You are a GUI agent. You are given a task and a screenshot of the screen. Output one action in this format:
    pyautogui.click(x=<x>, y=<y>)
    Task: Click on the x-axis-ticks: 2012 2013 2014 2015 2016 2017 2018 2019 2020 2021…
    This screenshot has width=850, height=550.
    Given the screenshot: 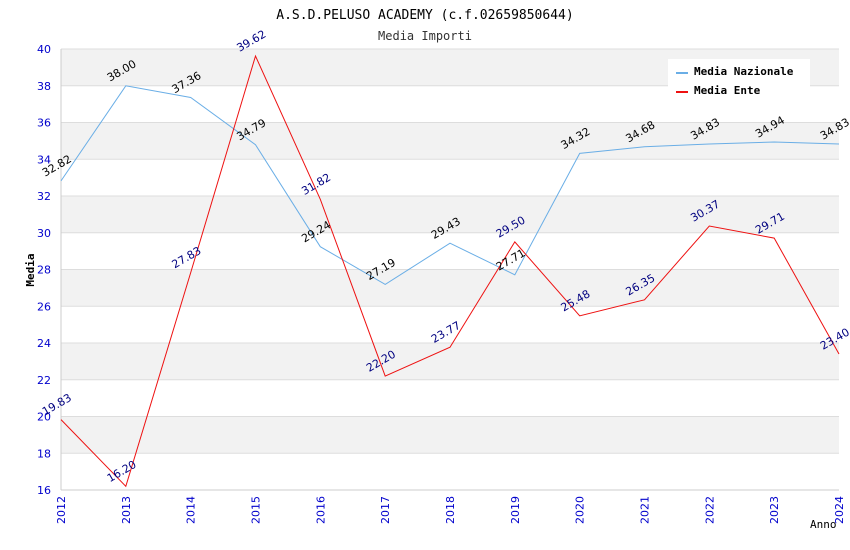 What is the action you would take?
    pyautogui.click(x=450, y=510)
    